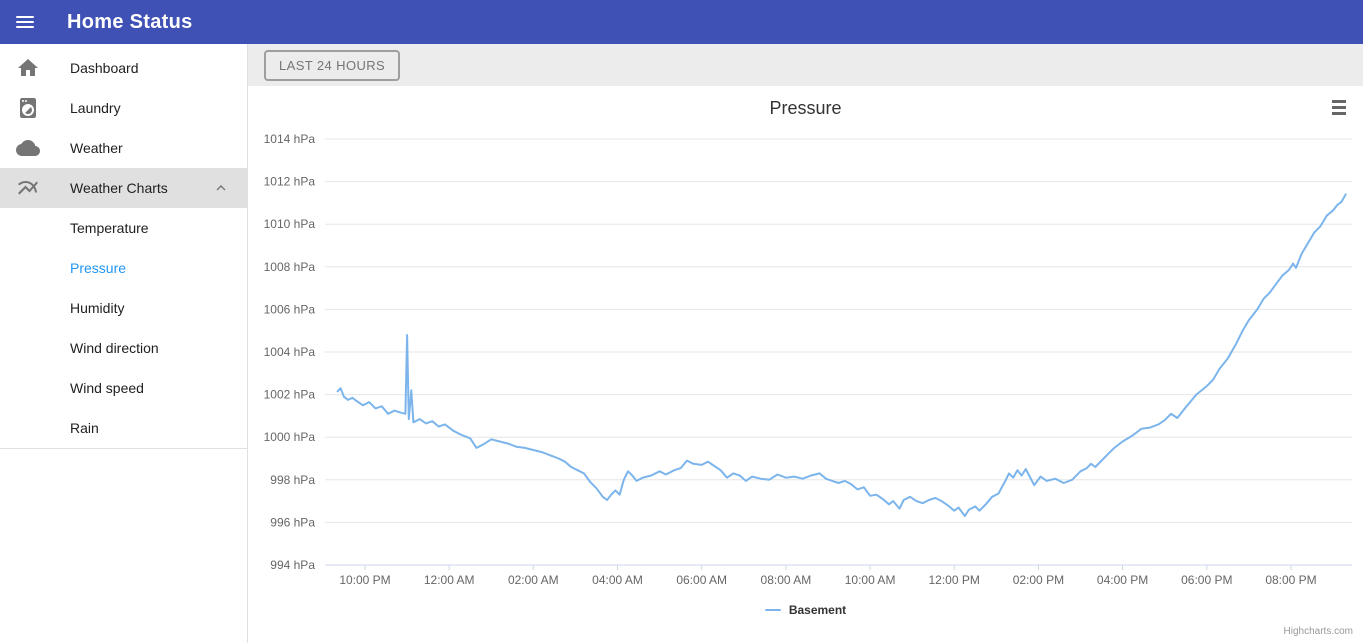 This screenshot has width=1363, height=643. Describe the element at coordinates (1038, 580) in the screenshot. I see `x-axis-label: 02:00 PM` at that location.